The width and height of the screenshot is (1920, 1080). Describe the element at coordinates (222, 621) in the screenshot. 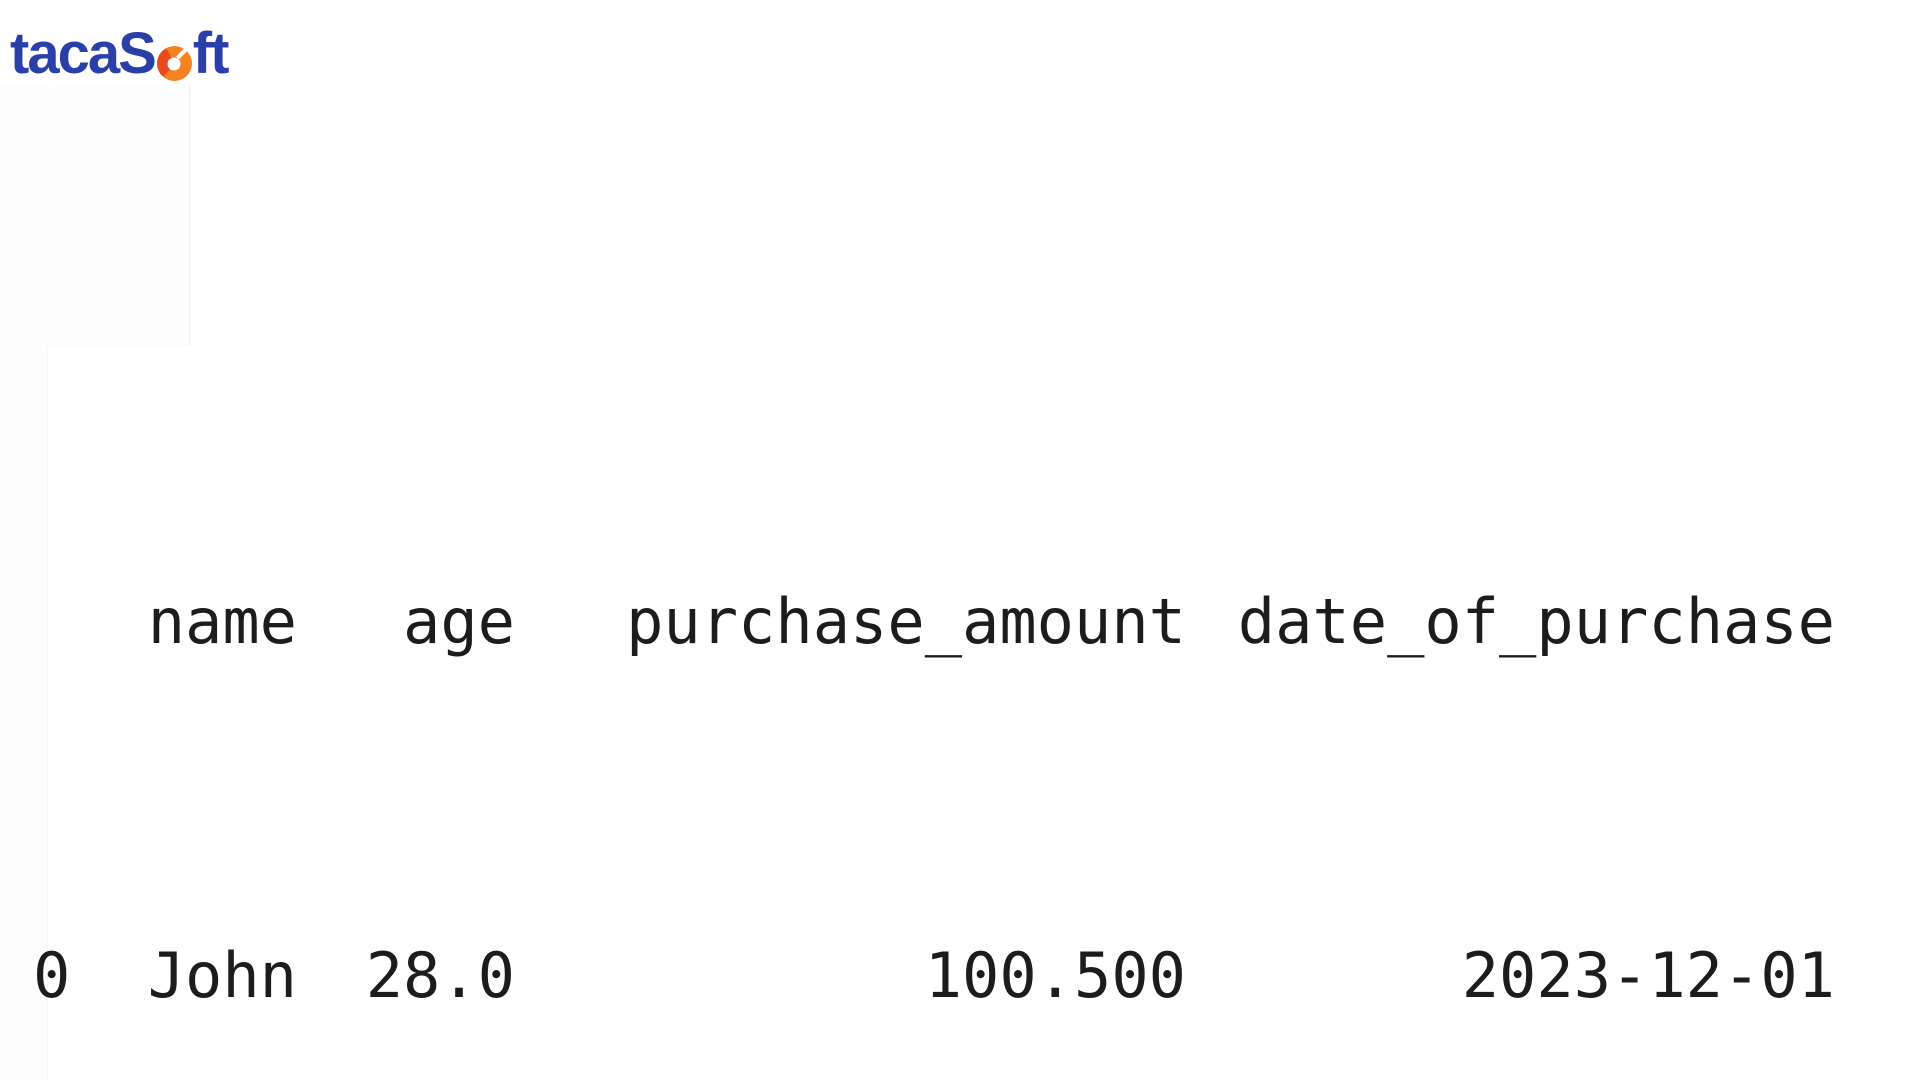

I see `header-name: name` at that location.